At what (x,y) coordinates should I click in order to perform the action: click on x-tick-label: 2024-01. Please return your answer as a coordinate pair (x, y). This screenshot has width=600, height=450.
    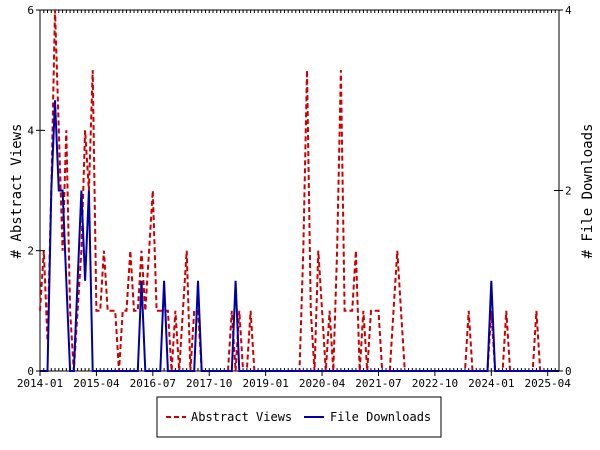
    Looking at the image, I should click on (491, 383).